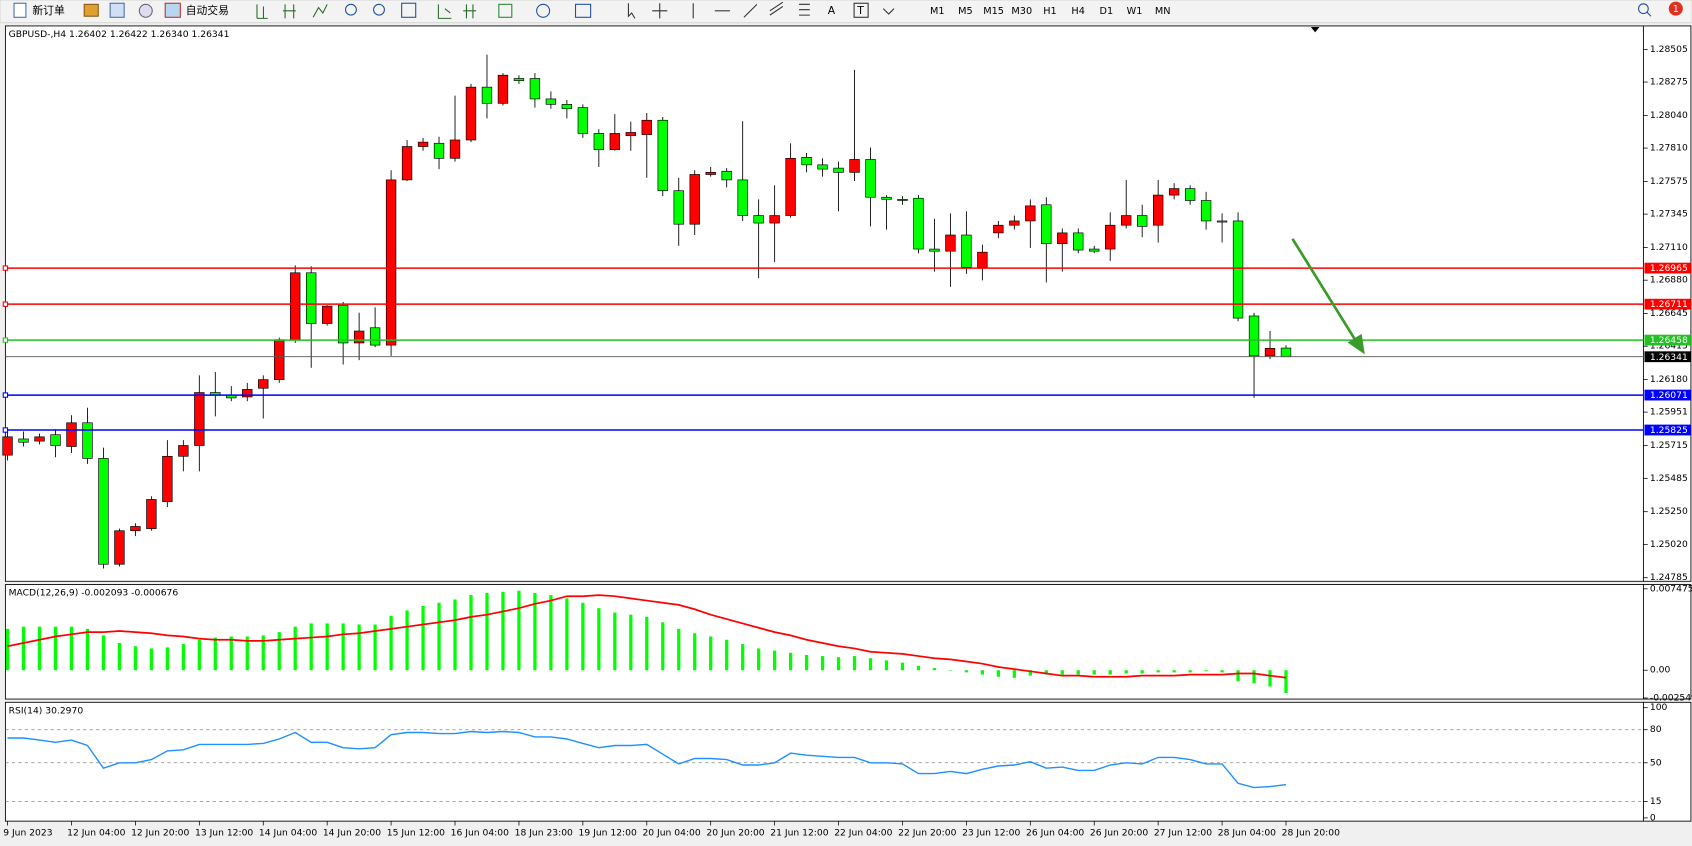  Describe the element at coordinates (993, 11) in the screenshot. I see `timeframe-button: M15` at that location.